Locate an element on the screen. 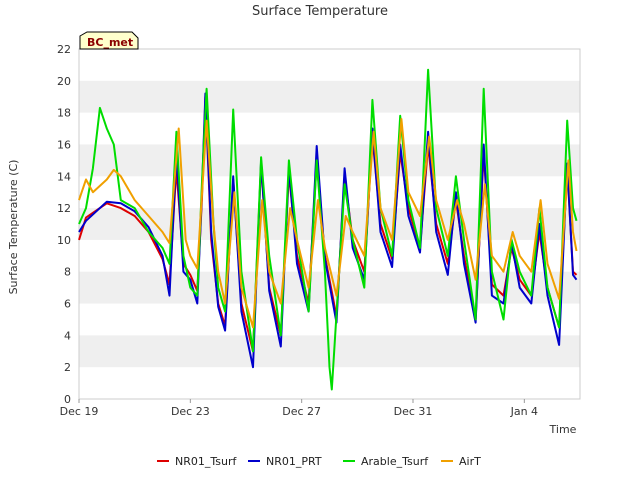 This screenshot has height=480, width=640. y-tick-label: 20 is located at coordinates (64, 81).